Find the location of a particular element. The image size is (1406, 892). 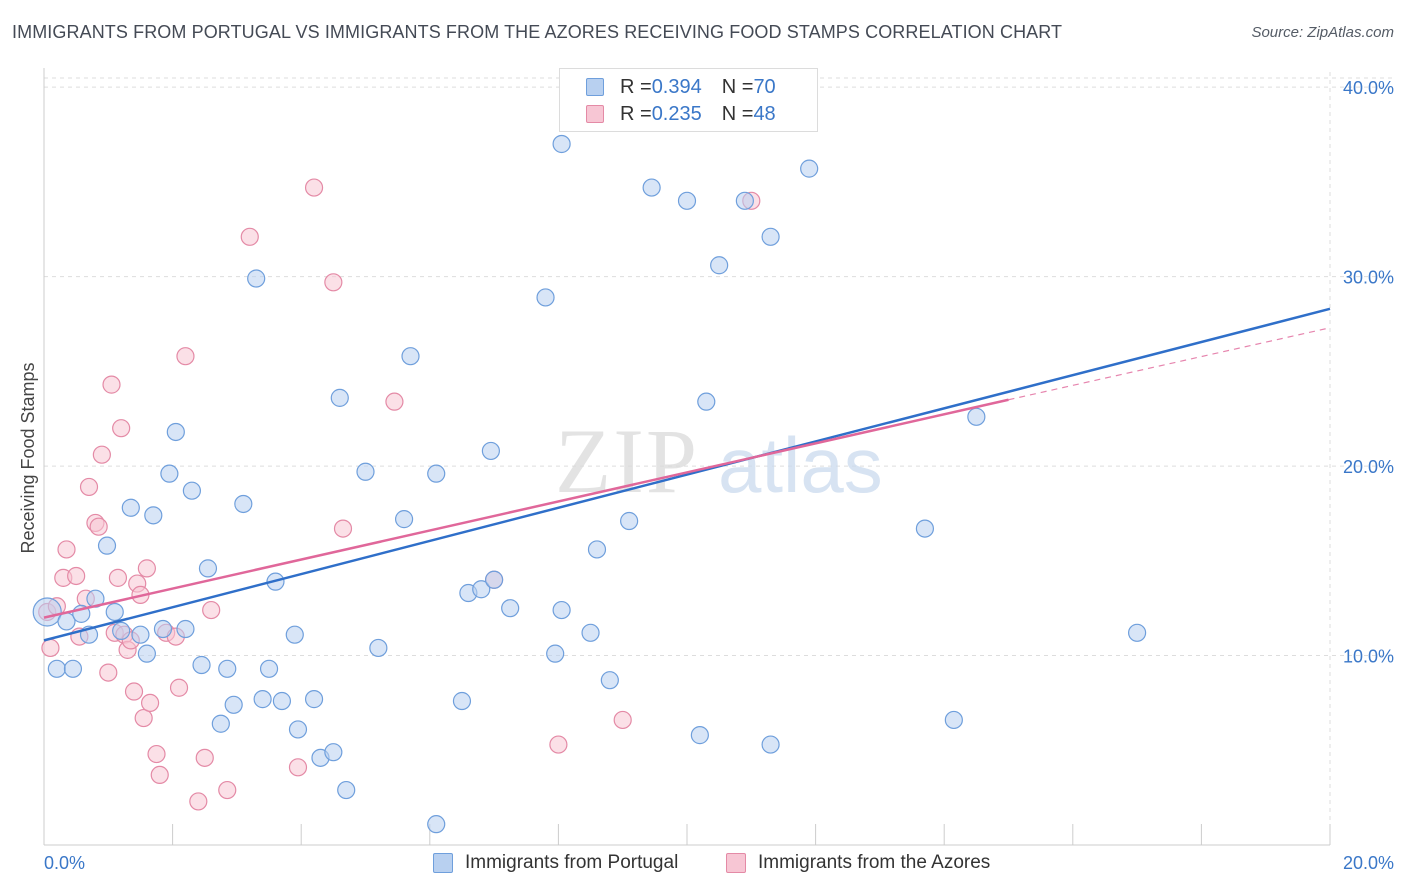

legend-row-portugal: R = 0.394 N = 70 is located at coordinates (681, 87).